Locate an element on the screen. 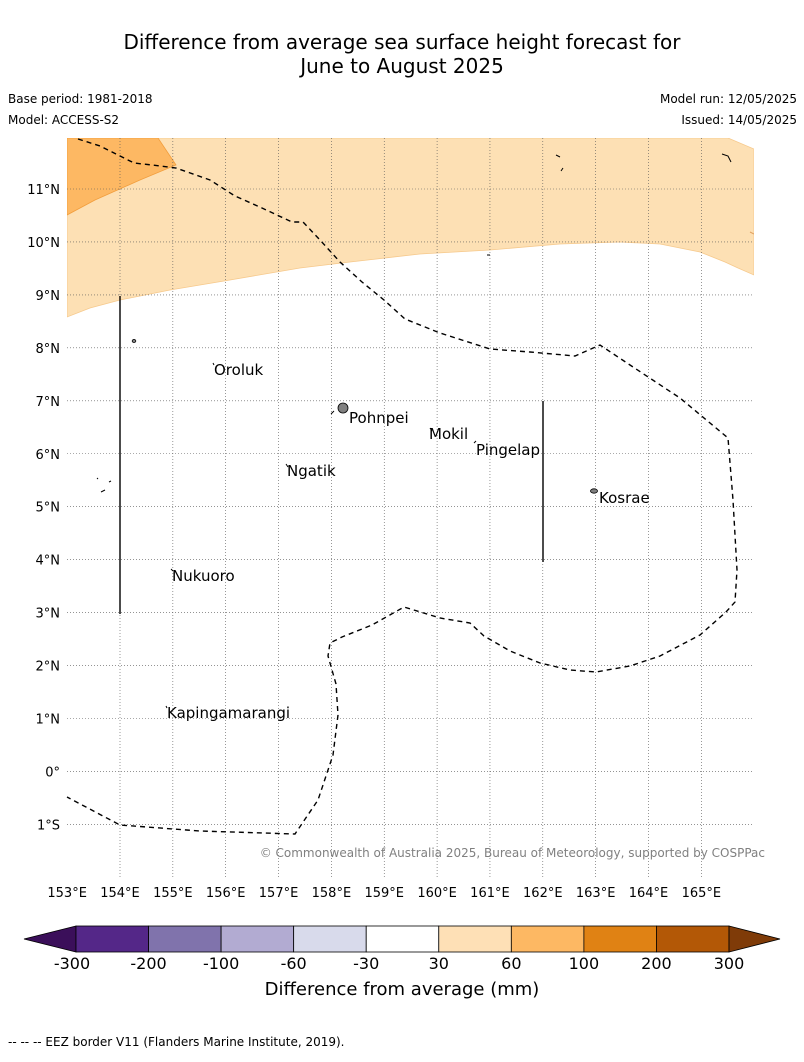 The width and height of the screenshot is (804, 1062). lon-tick-label: 154°E is located at coordinates (120, 893).